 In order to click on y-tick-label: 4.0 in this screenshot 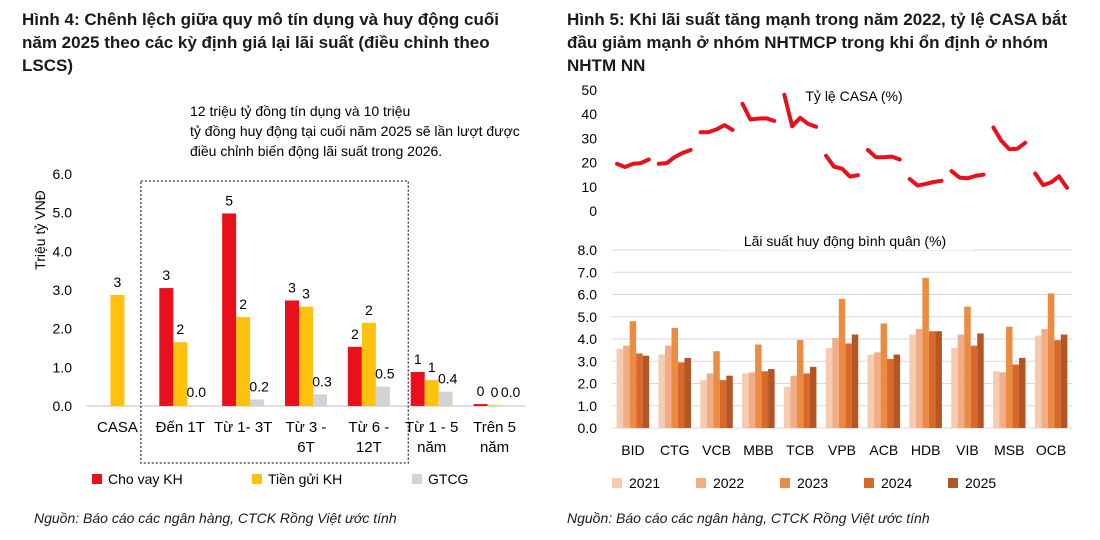, I will do `click(588, 339)`.